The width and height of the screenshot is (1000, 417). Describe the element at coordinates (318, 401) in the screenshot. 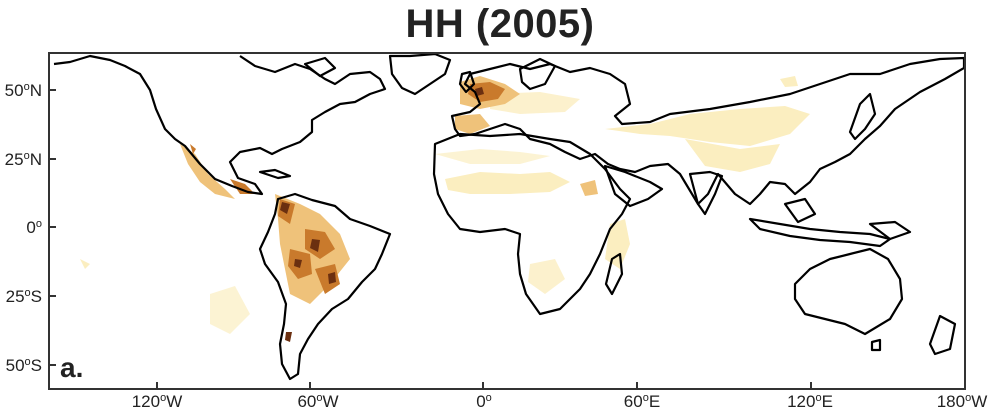

I see `x-tick-label-60w: 60oW` at that location.